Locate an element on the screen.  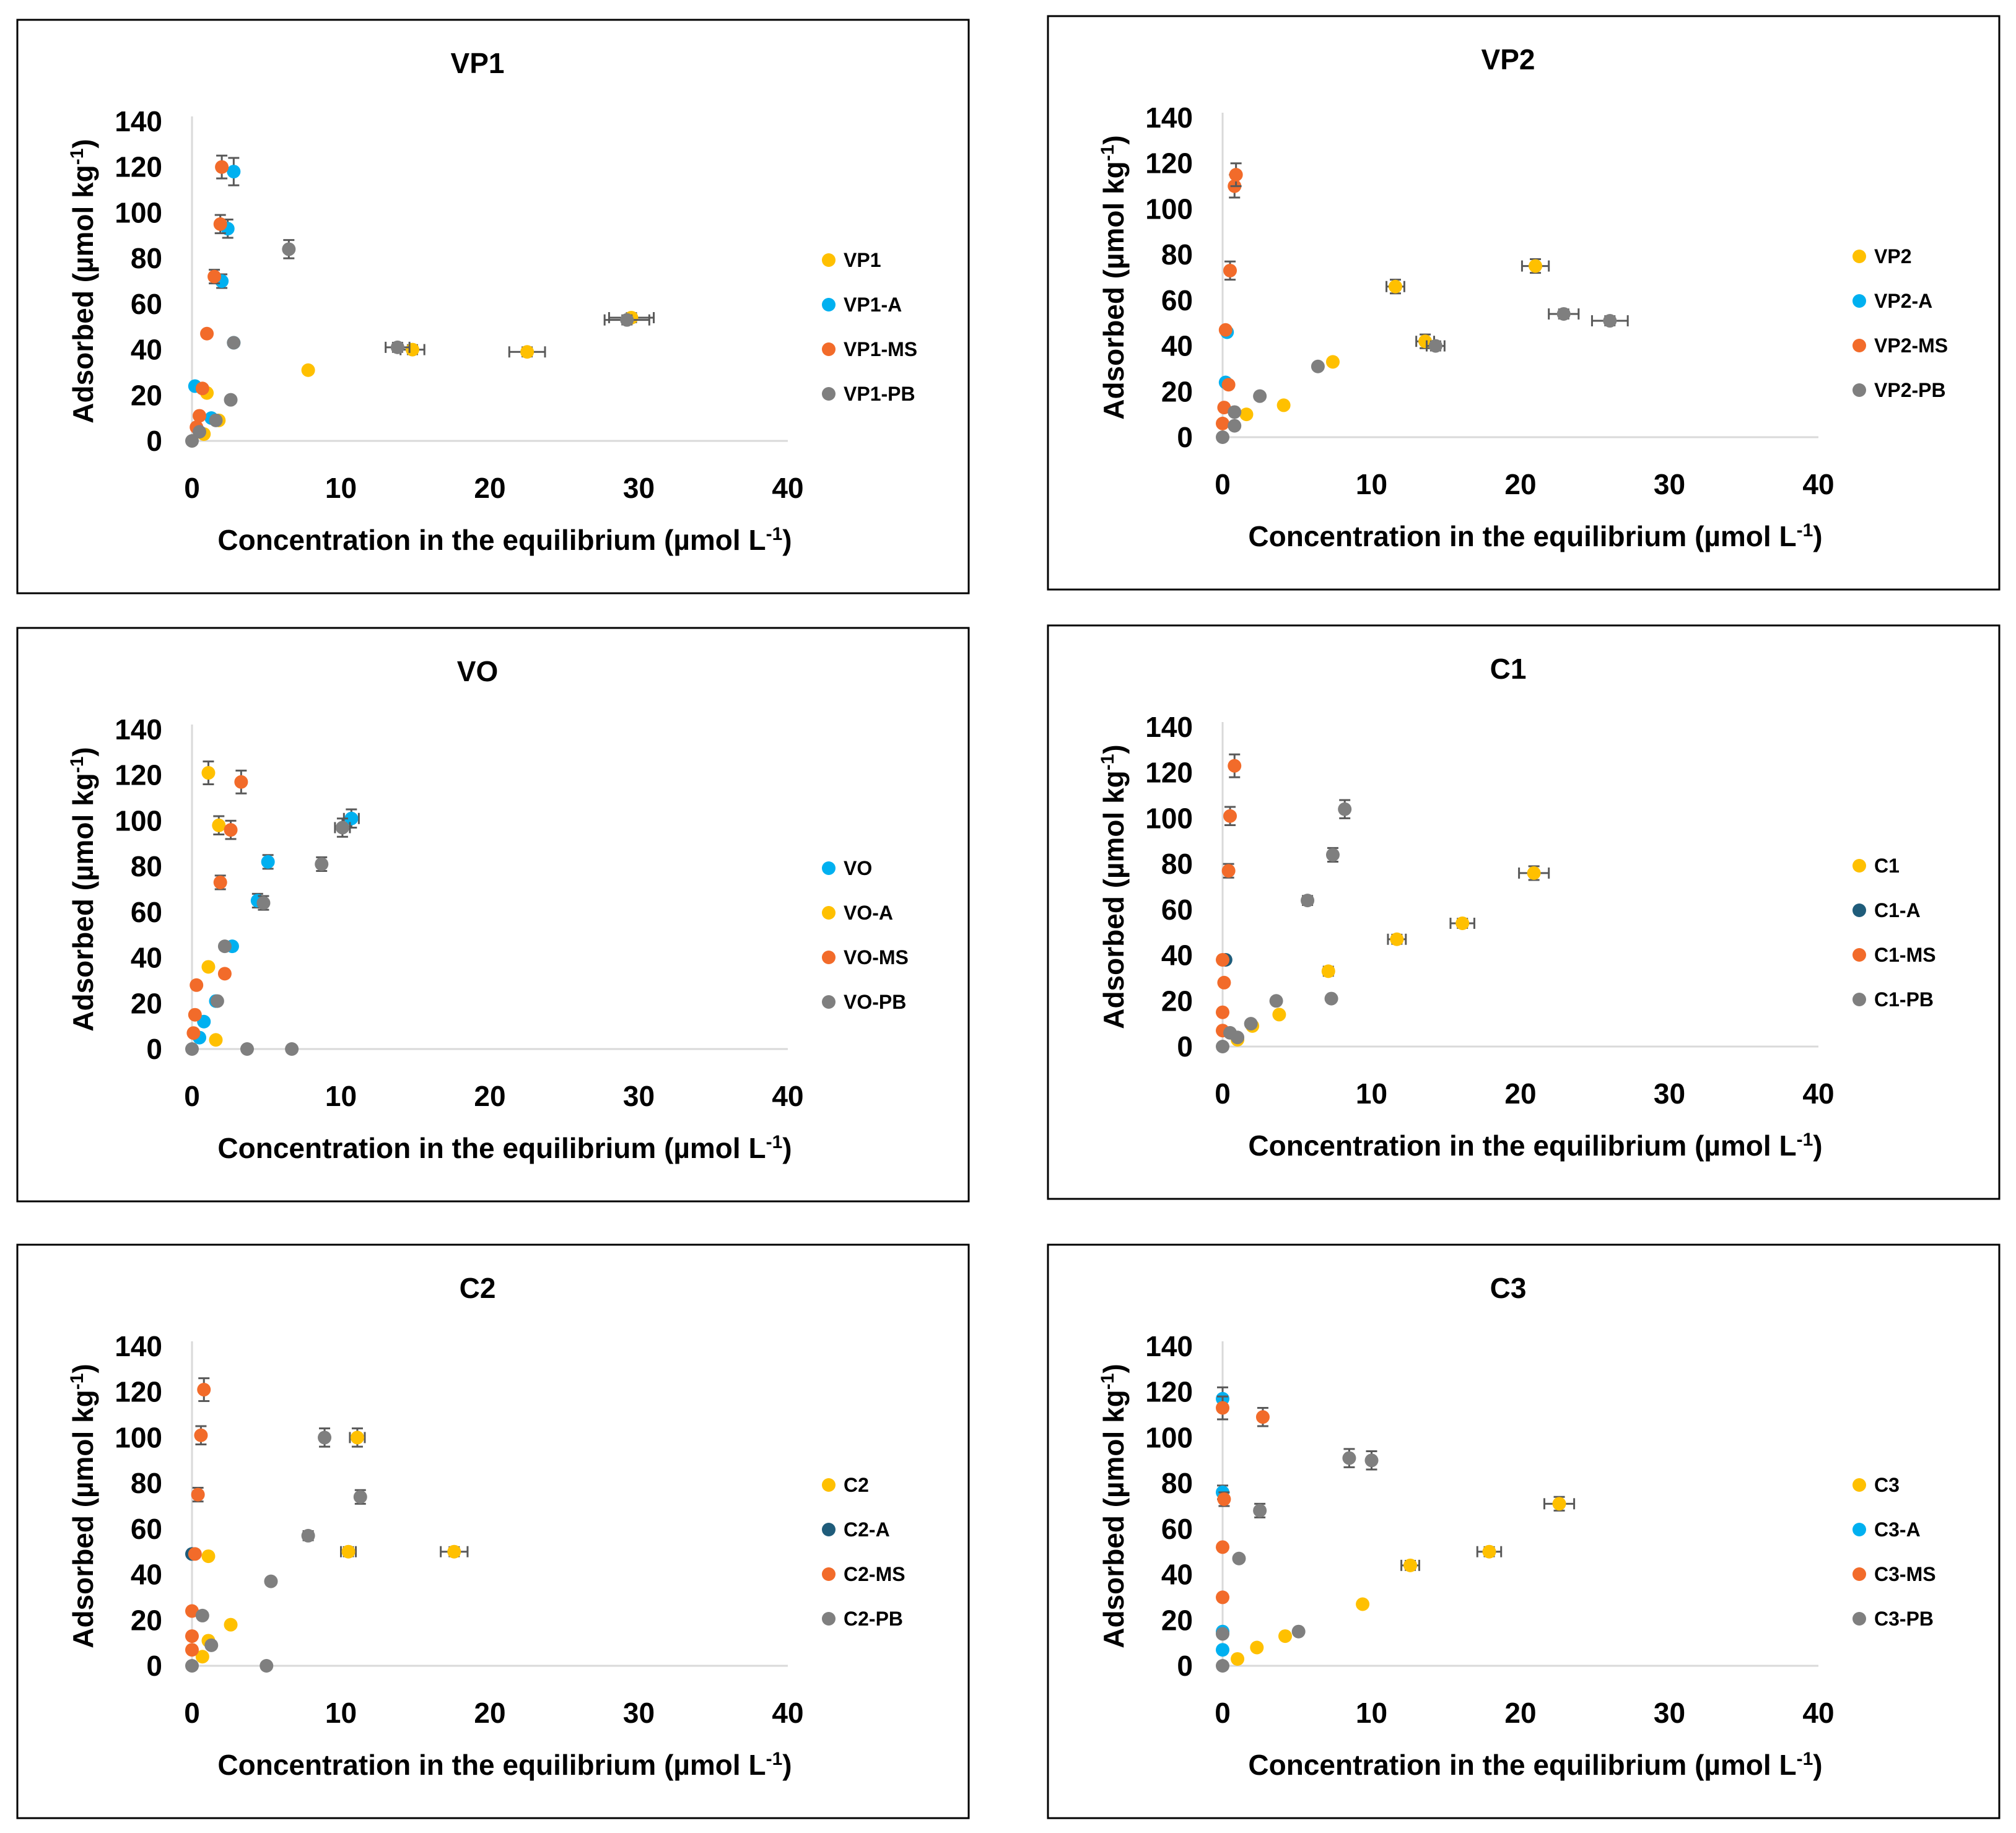
series-c3-pb is located at coordinates (1297, 1560).